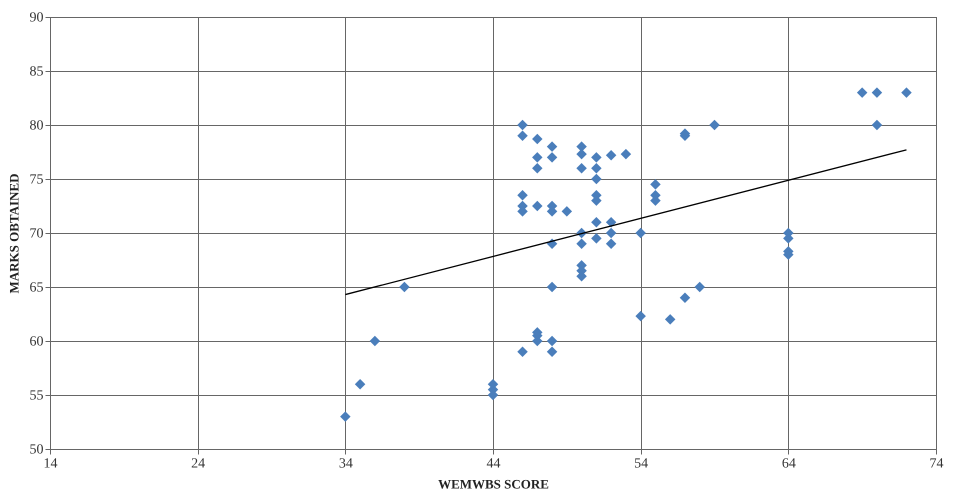 The height and width of the screenshot is (497, 961). Describe the element at coordinates (789, 464) in the screenshot. I see `x-tick-label: 64` at that location.